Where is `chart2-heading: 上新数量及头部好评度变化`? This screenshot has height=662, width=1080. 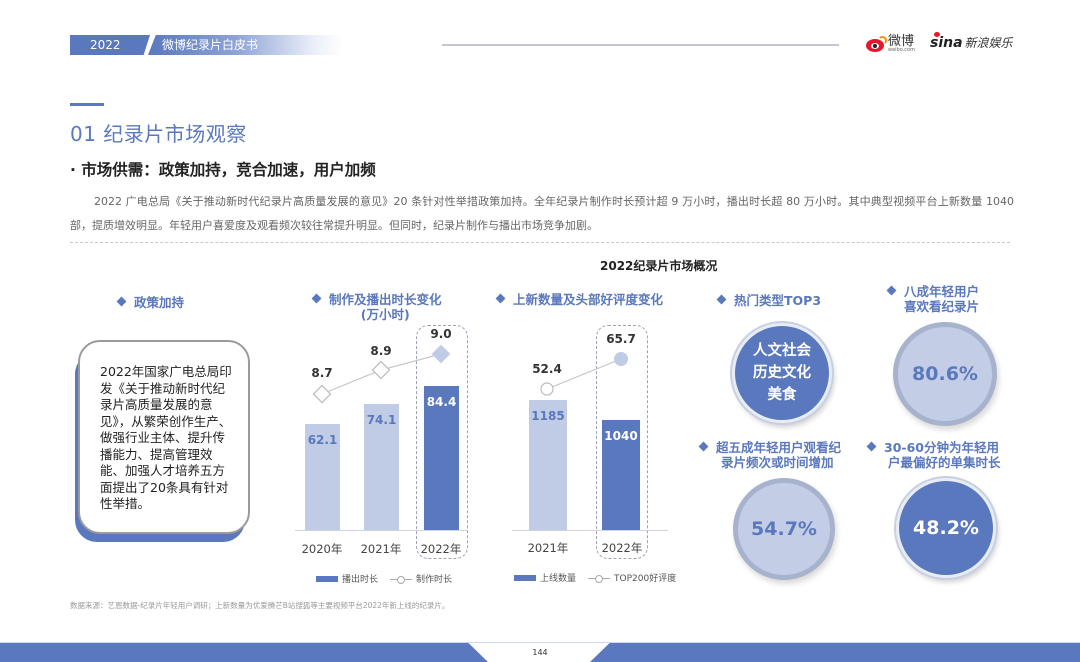 chart2-heading: 上新数量及头部好评度变化 is located at coordinates (579, 299).